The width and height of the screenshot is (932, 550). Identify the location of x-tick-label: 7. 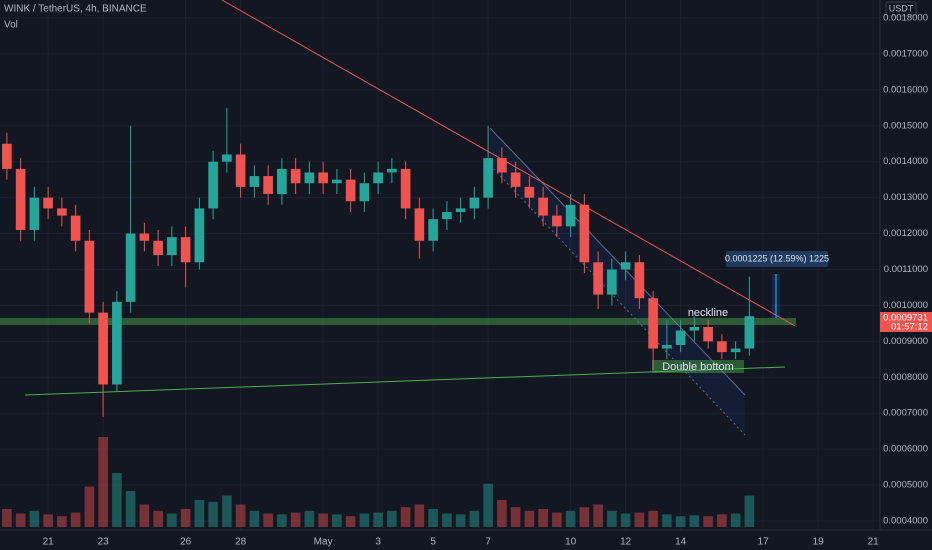
(488, 542).